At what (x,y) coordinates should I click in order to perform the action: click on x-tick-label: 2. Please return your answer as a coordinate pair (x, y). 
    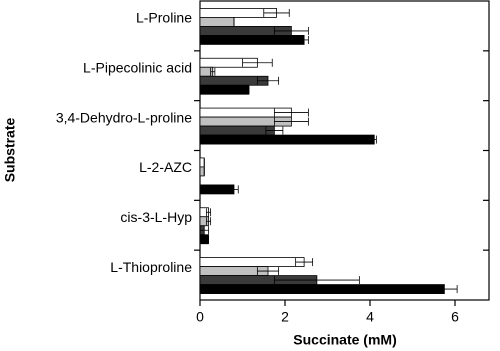
    Looking at the image, I should click on (285, 317).